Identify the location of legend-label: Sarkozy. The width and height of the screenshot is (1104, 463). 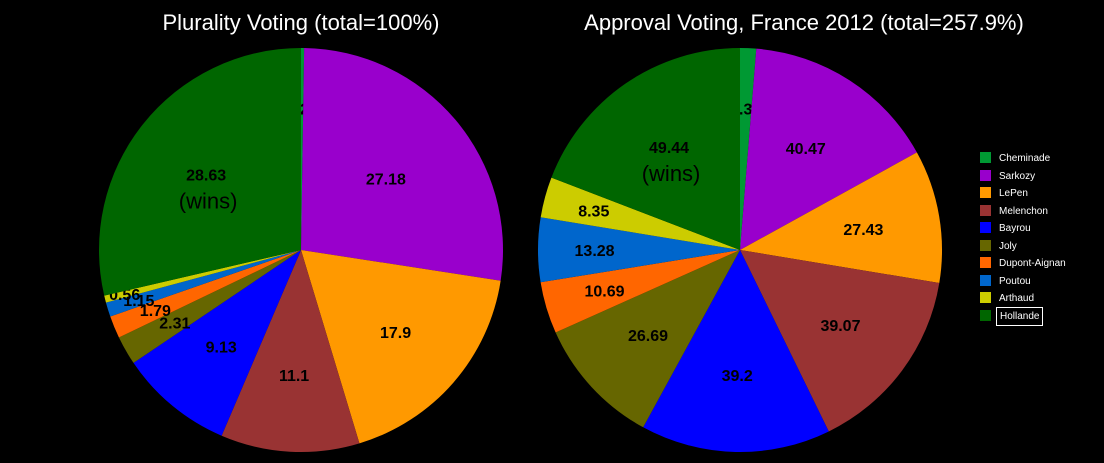
(1017, 176).